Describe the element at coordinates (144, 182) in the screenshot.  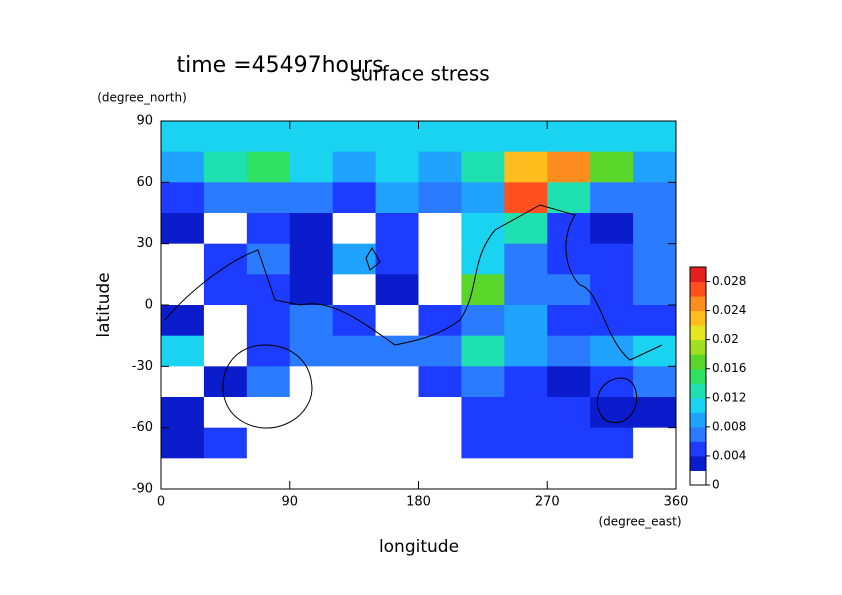
I see `y-tick-label: 60` at that location.